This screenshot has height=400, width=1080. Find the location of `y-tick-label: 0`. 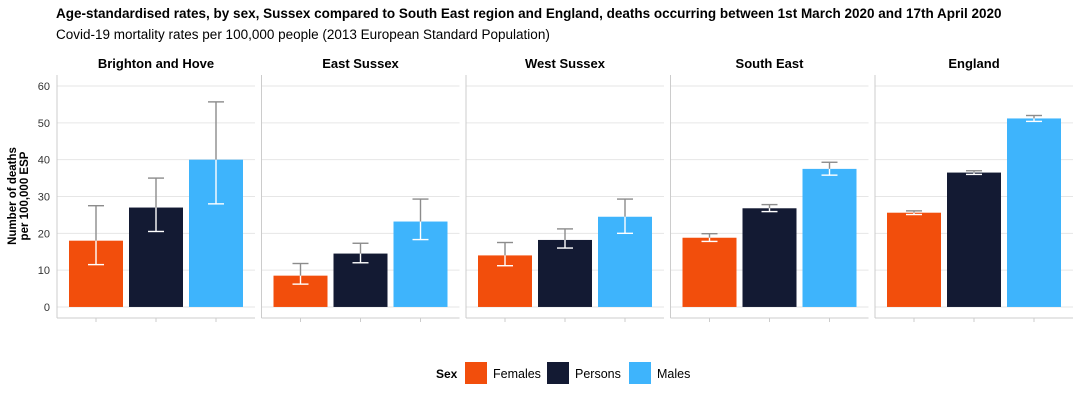

y-tick-label: 0 is located at coordinates (47, 308).